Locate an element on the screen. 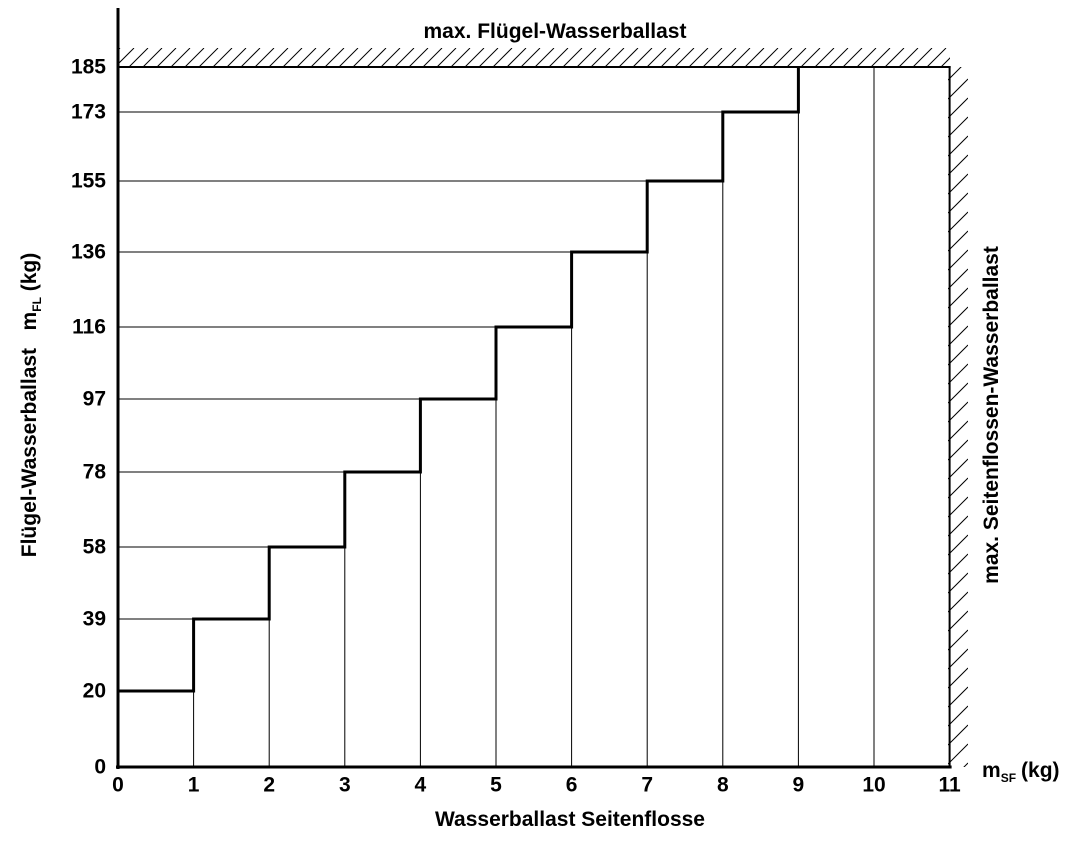 The height and width of the screenshot is (841, 1080). right-hatch is located at coordinates (958, 417).